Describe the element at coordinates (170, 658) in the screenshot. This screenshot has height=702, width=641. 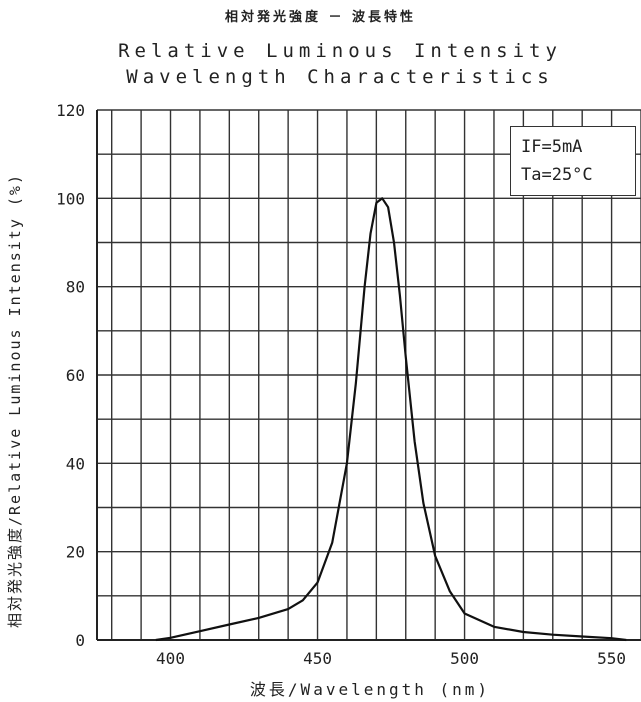
I see `x-tick-label-0: 400` at that location.